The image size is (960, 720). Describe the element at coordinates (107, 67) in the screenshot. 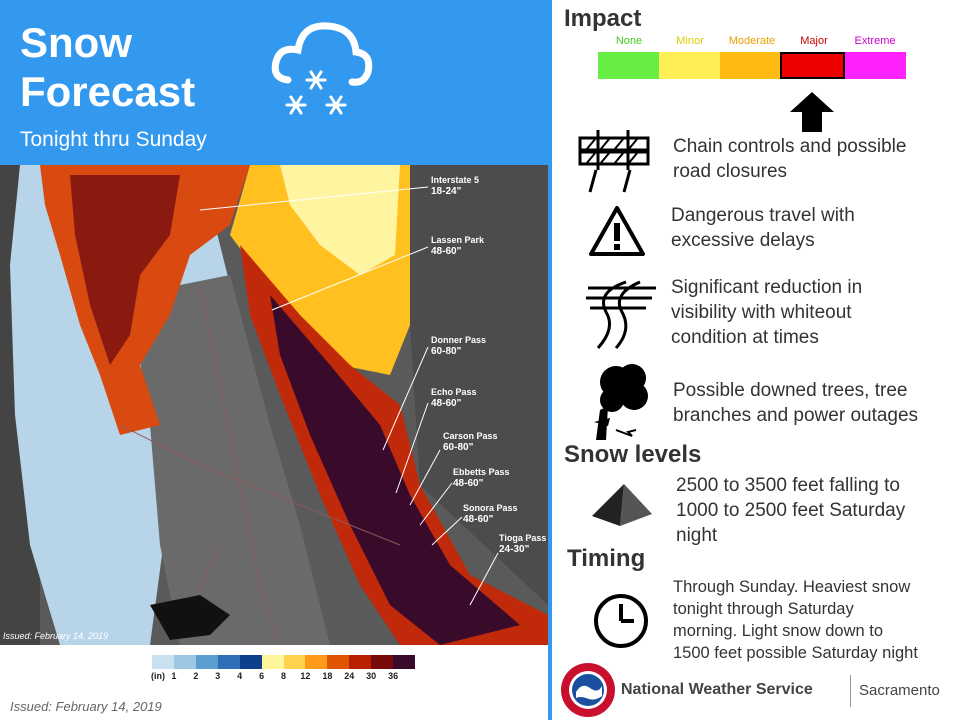

I see `page-title: Snow Forecast` at that location.